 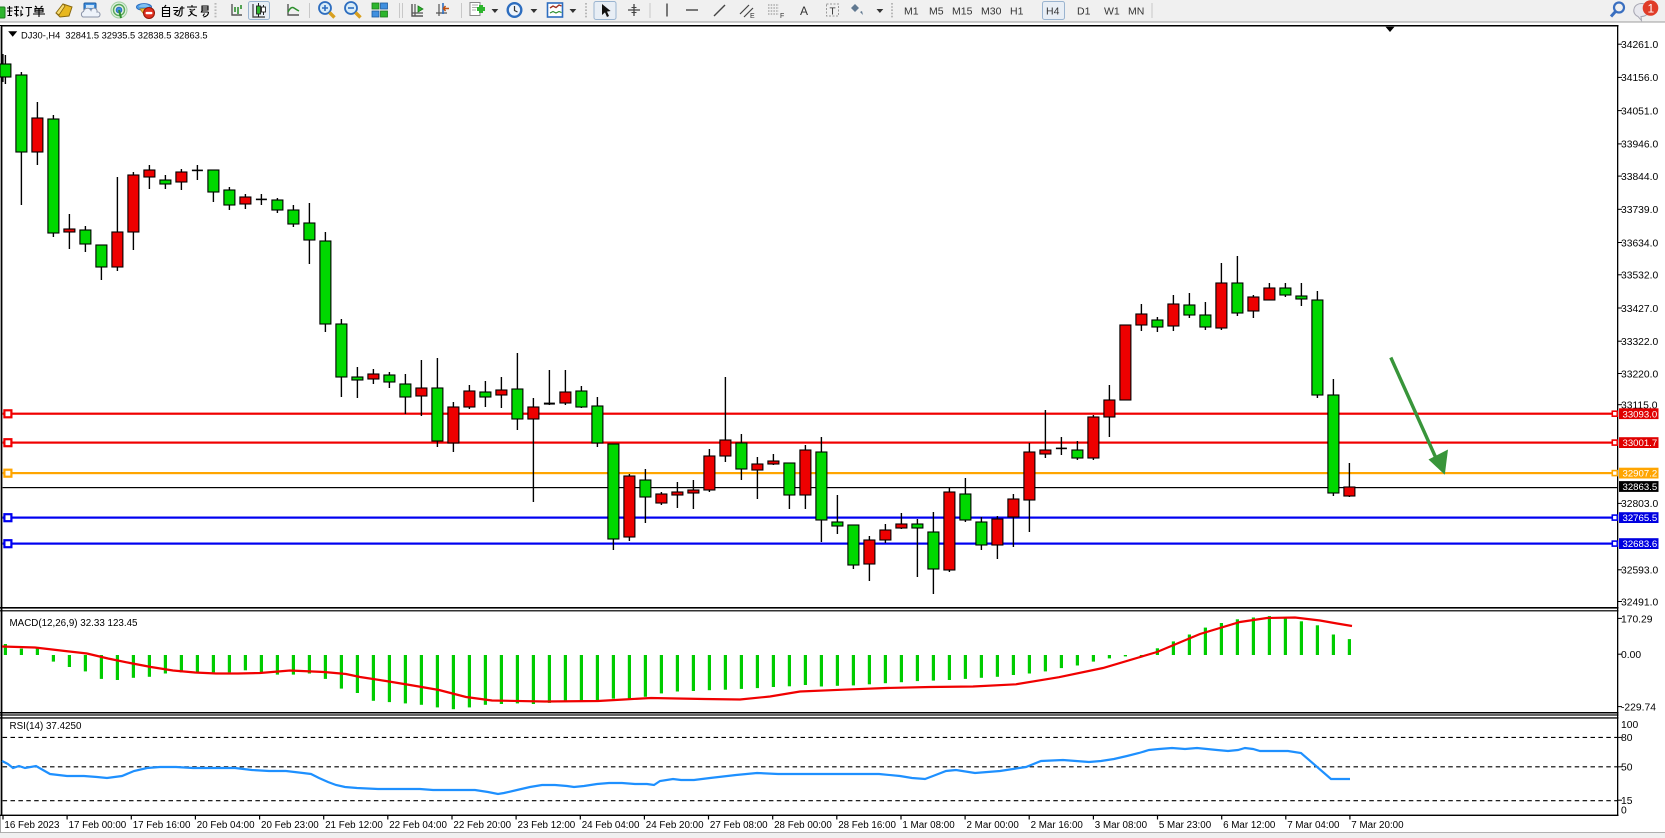 I want to click on svg-text: W1, so click(x=1112, y=12).